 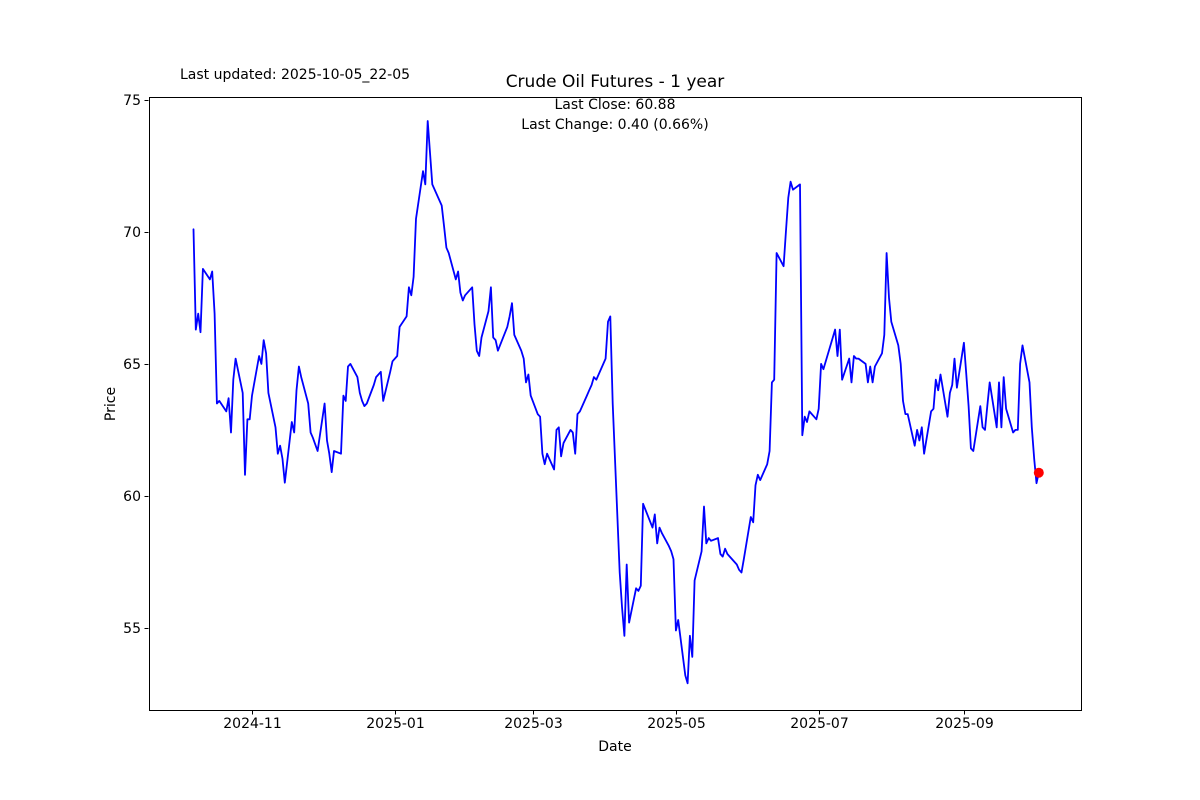 What do you see at coordinates (395, 724) in the screenshot?
I see `x-tick-label: 2025-01` at bounding box center [395, 724].